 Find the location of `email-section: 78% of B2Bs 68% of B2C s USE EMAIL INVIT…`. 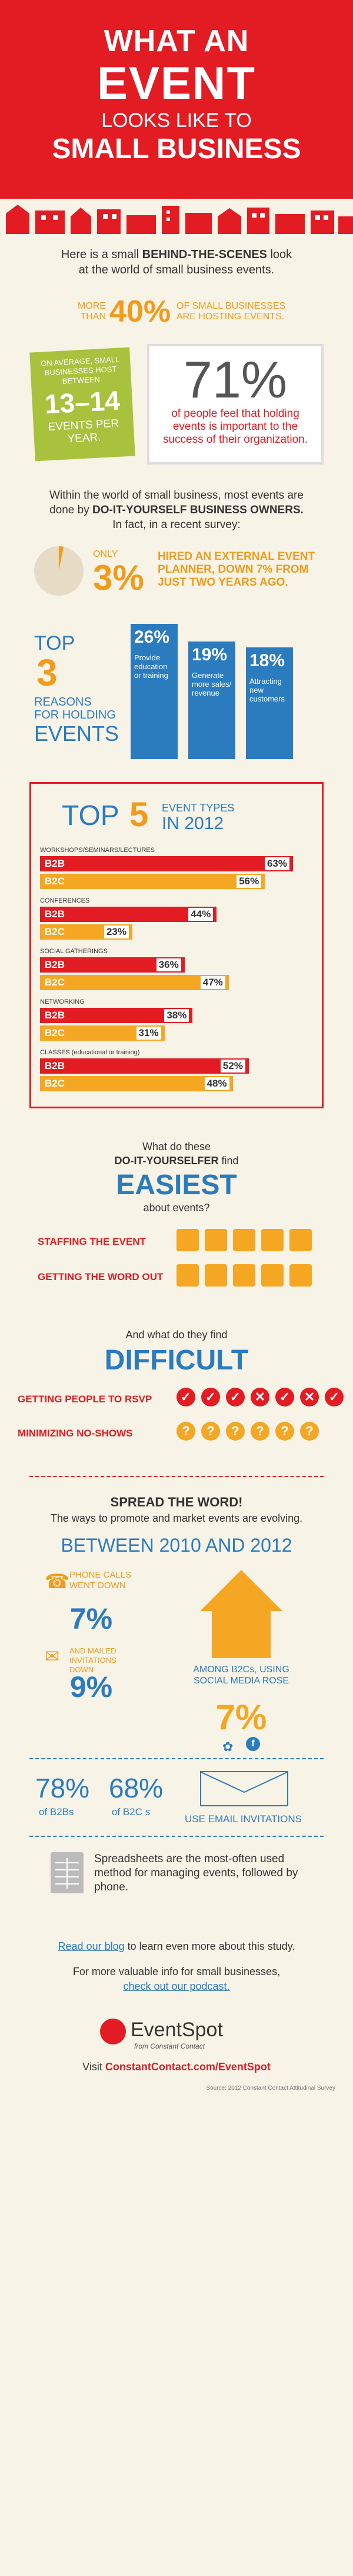

email-section: 78% of B2Bs 68% of B2C s USE EMAIL INVIT… is located at coordinates (176, 1797).